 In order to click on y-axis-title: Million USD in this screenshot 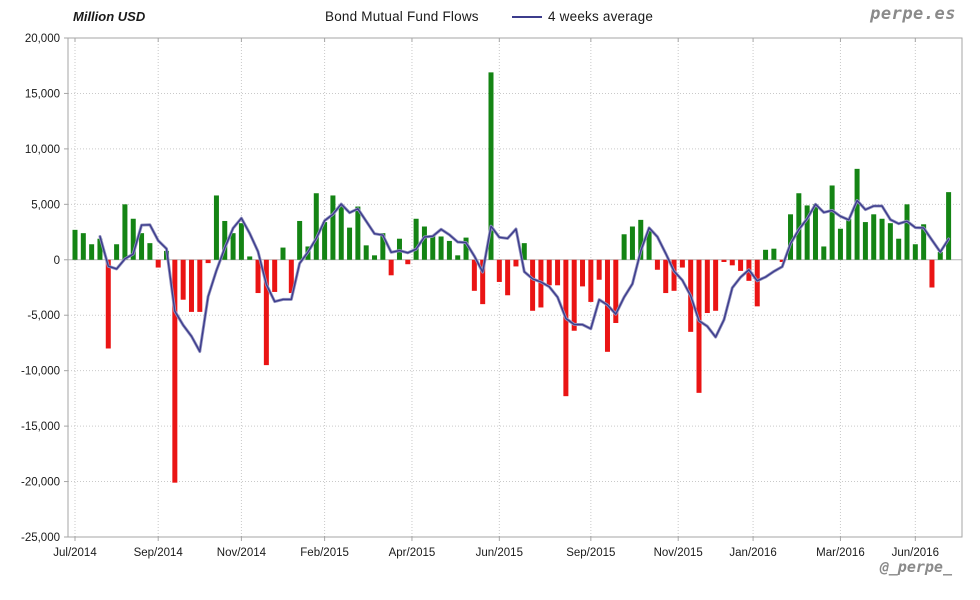, I will do `click(109, 16)`.